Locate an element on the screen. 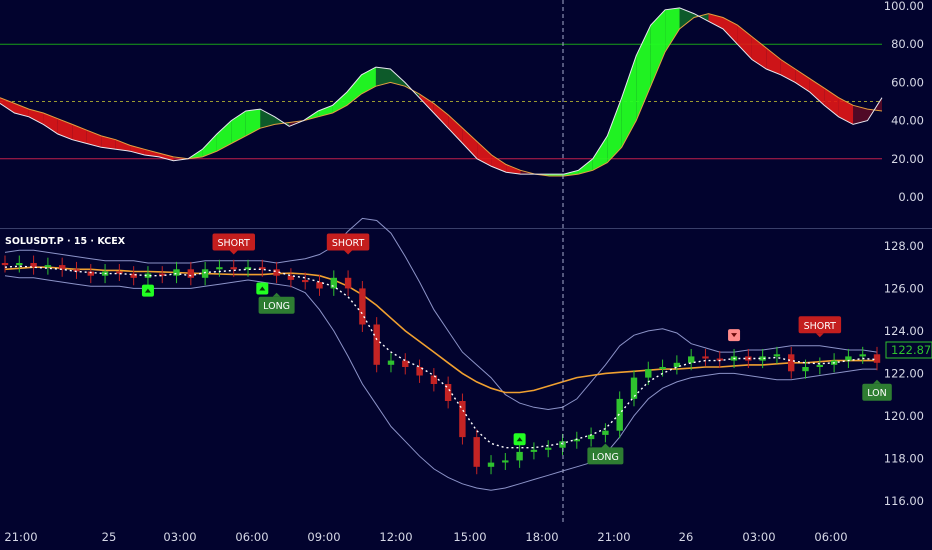 Image resolution: width=932 pixels, height=550 pixels. price-y-tick-label: 118.00 is located at coordinates (904, 458).